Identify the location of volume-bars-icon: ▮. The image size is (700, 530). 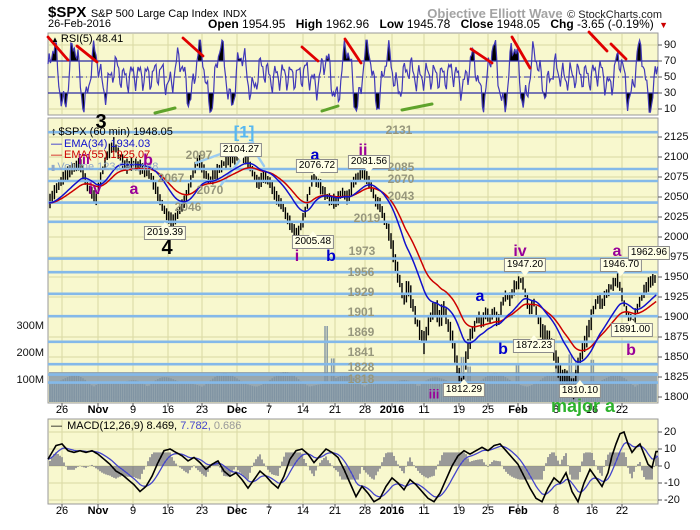
(53, 167).